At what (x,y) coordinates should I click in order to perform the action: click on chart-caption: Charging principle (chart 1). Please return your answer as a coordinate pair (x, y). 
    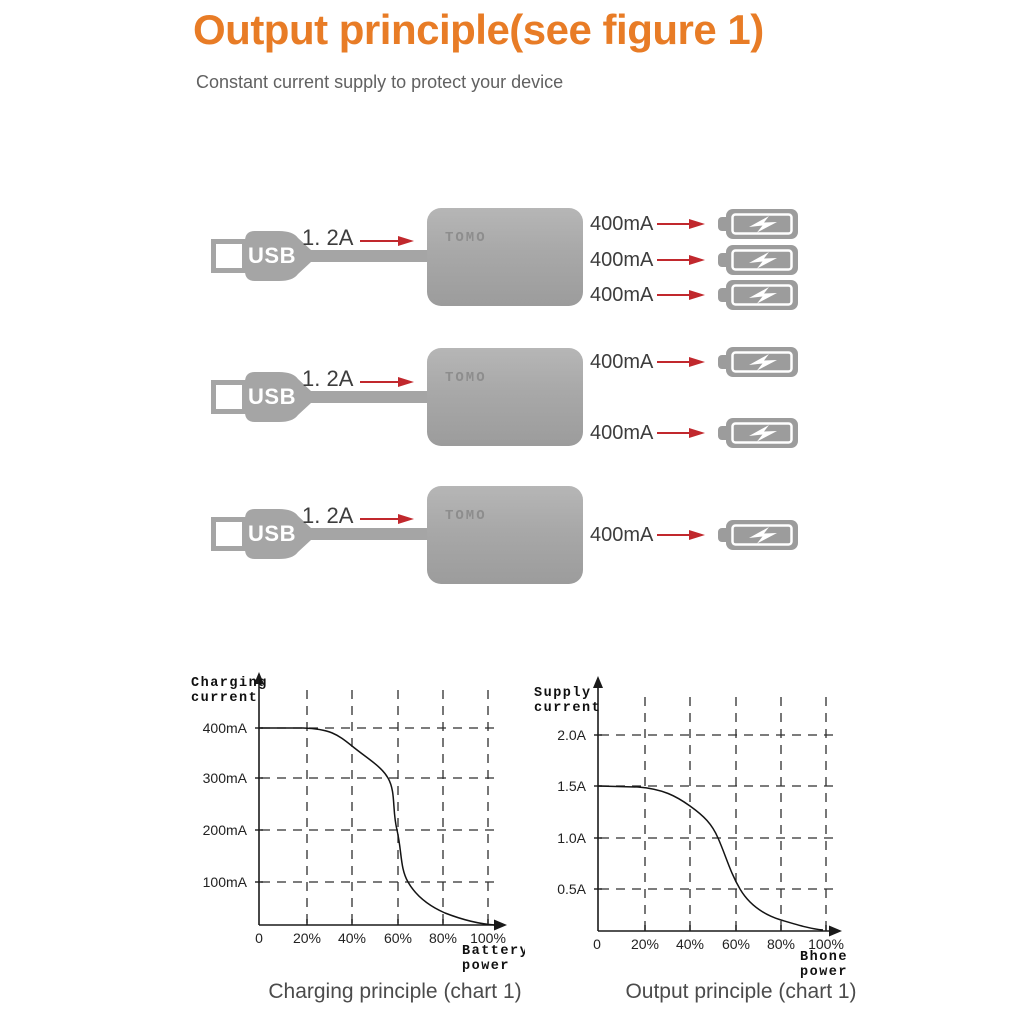
    Looking at the image, I should click on (395, 991).